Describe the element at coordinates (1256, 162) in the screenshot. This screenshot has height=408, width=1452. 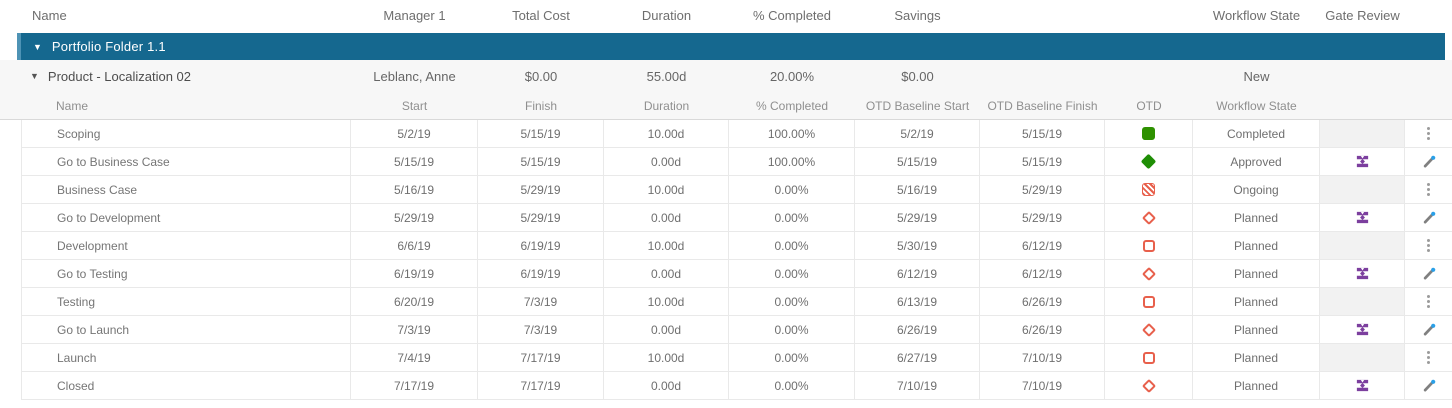
I see `workflow-state-cell: Approved` at that location.